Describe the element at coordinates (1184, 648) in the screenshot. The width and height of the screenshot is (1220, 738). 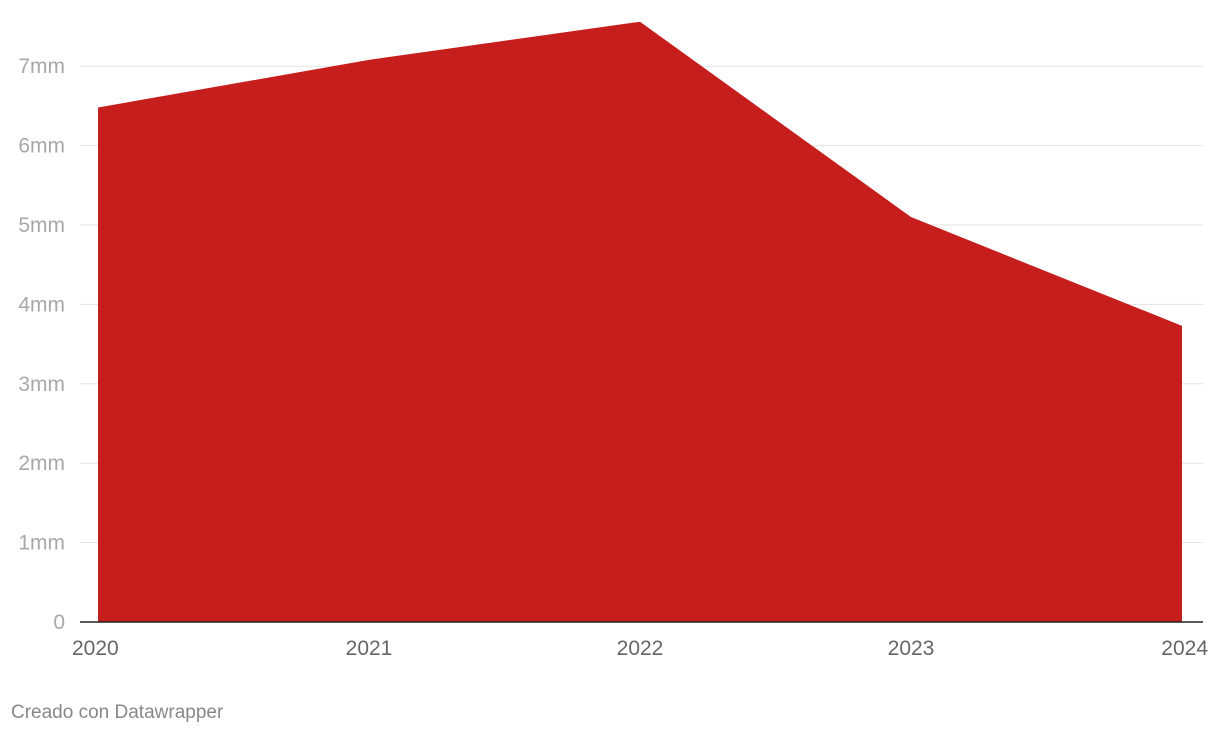
I see `x-tick-label: 2024` at that location.